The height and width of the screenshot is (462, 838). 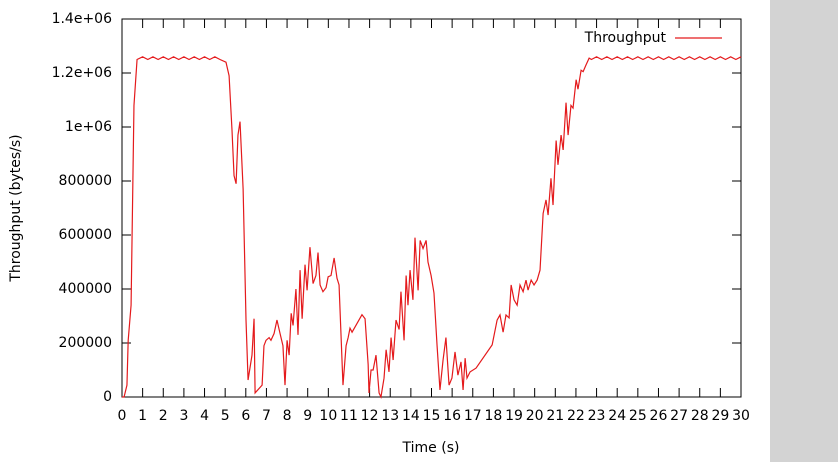 I want to click on x-tick-label: 14, so click(x=411, y=416).